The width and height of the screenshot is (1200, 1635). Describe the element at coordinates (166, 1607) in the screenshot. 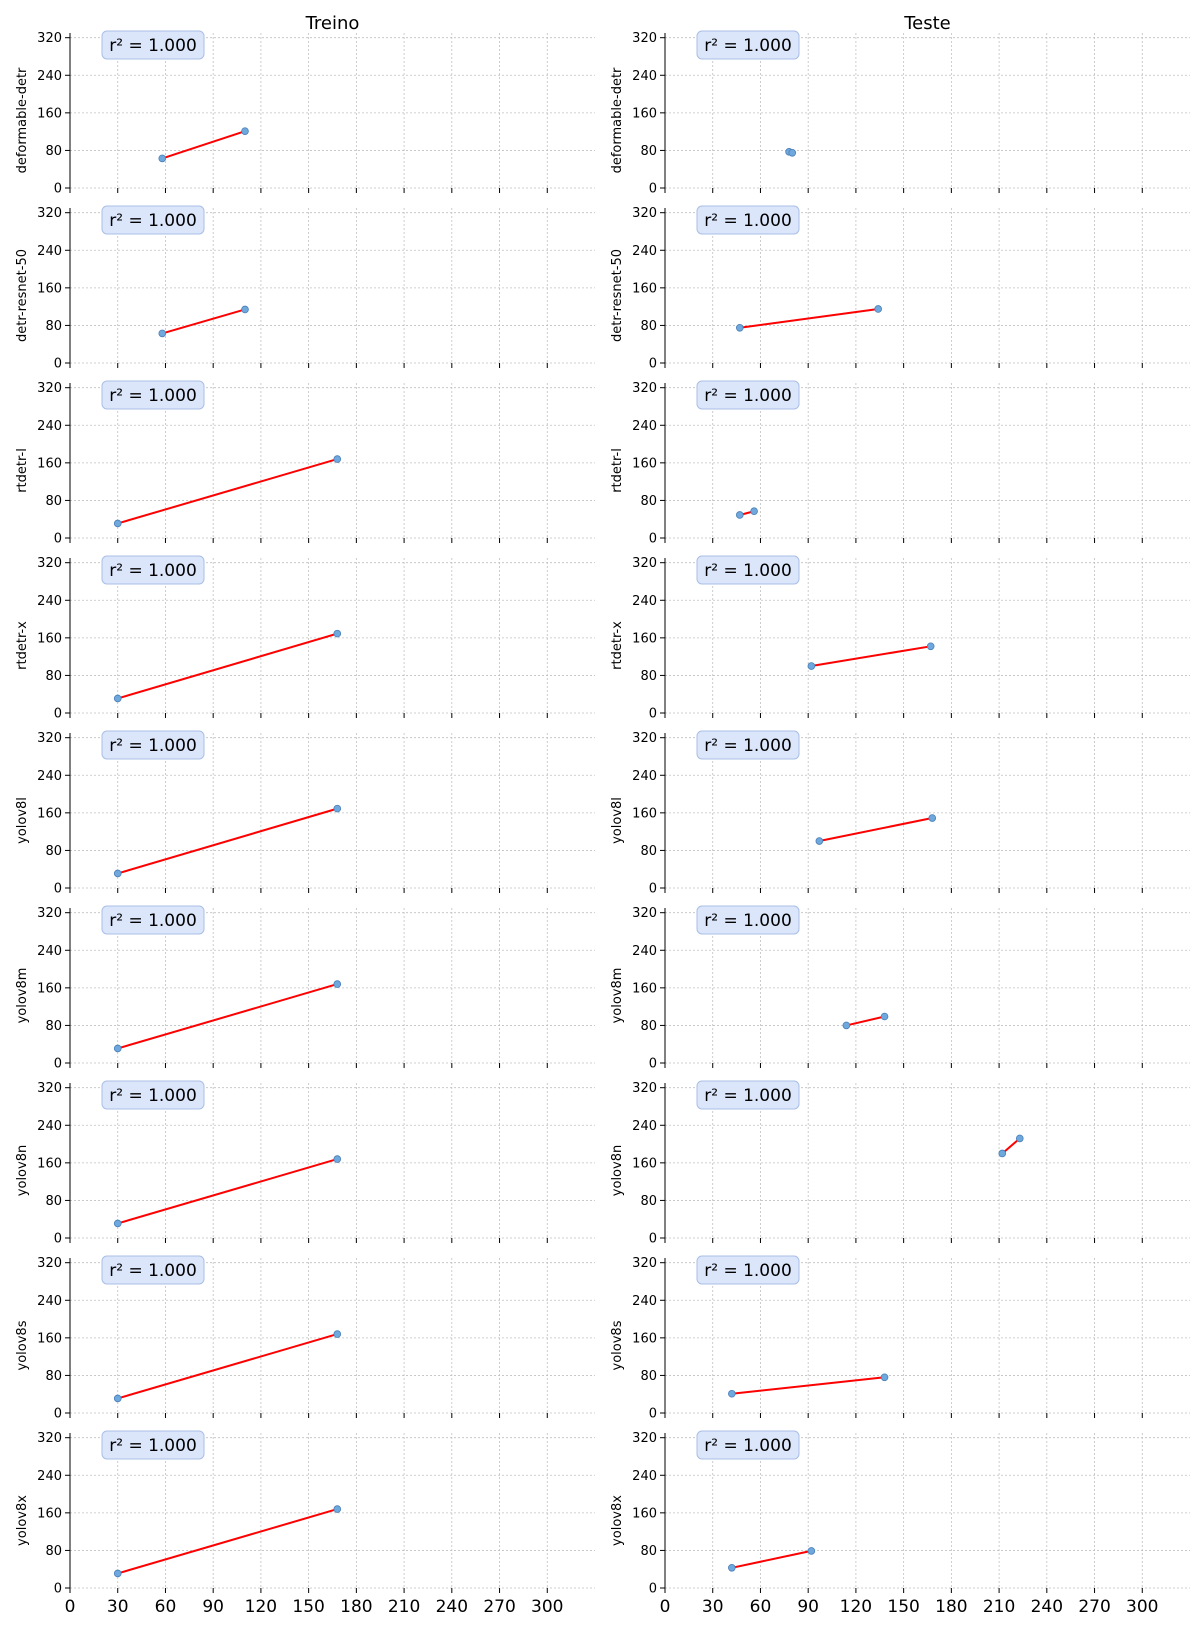

I see `x-tick-label: 60` at that location.